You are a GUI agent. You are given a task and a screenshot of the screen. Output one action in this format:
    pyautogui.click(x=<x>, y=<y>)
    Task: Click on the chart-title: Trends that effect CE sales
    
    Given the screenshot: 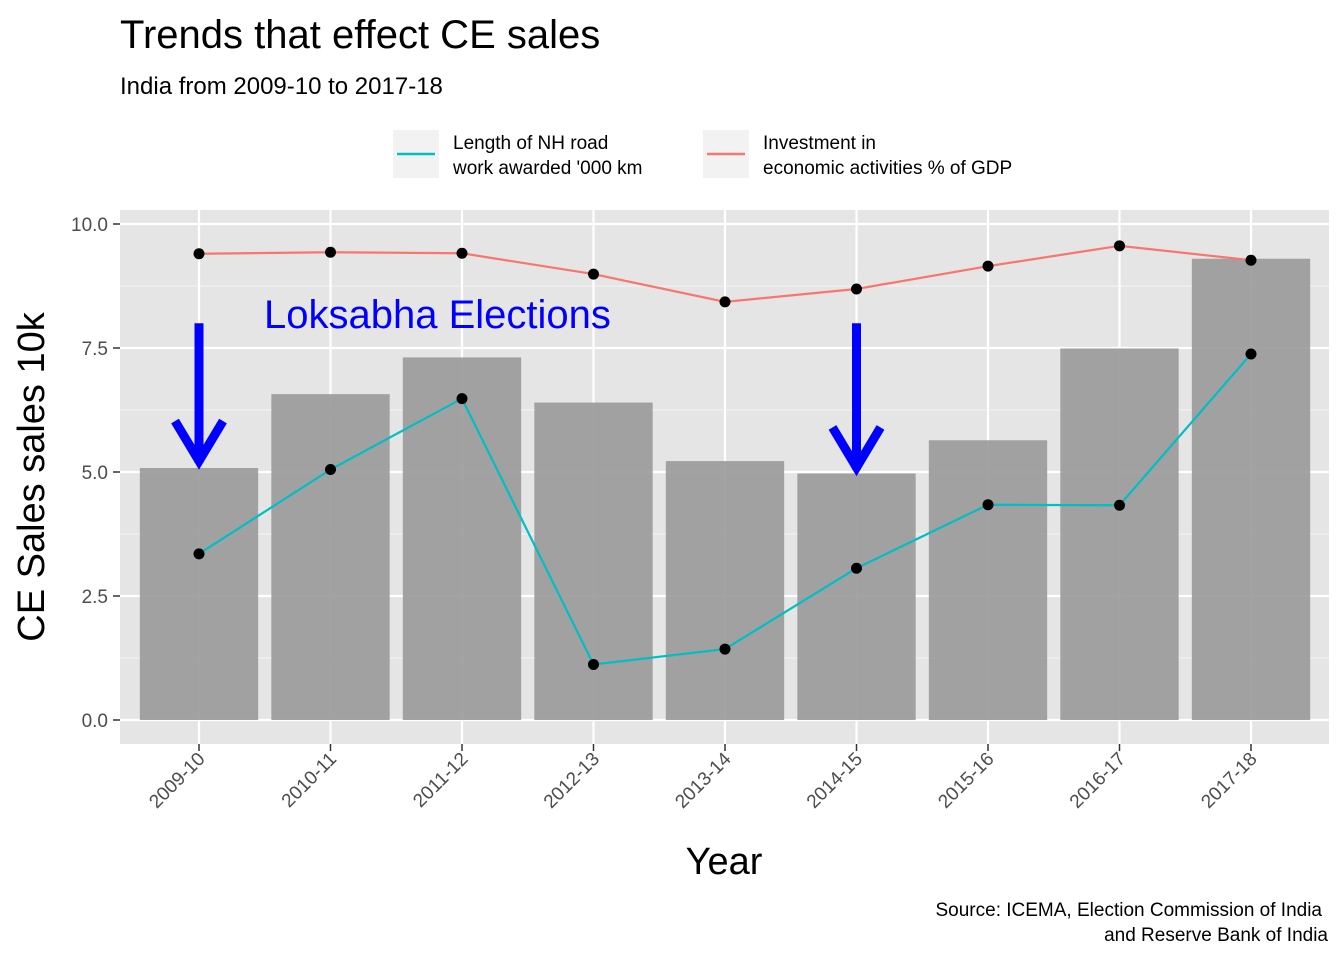 What is the action you would take?
    pyautogui.click(x=360, y=35)
    